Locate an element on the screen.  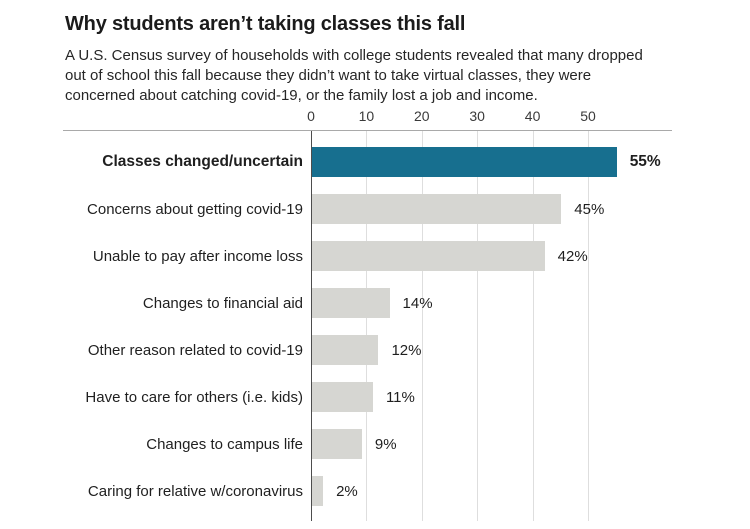
x-tick-label: 40 is located at coordinates (532, 116).